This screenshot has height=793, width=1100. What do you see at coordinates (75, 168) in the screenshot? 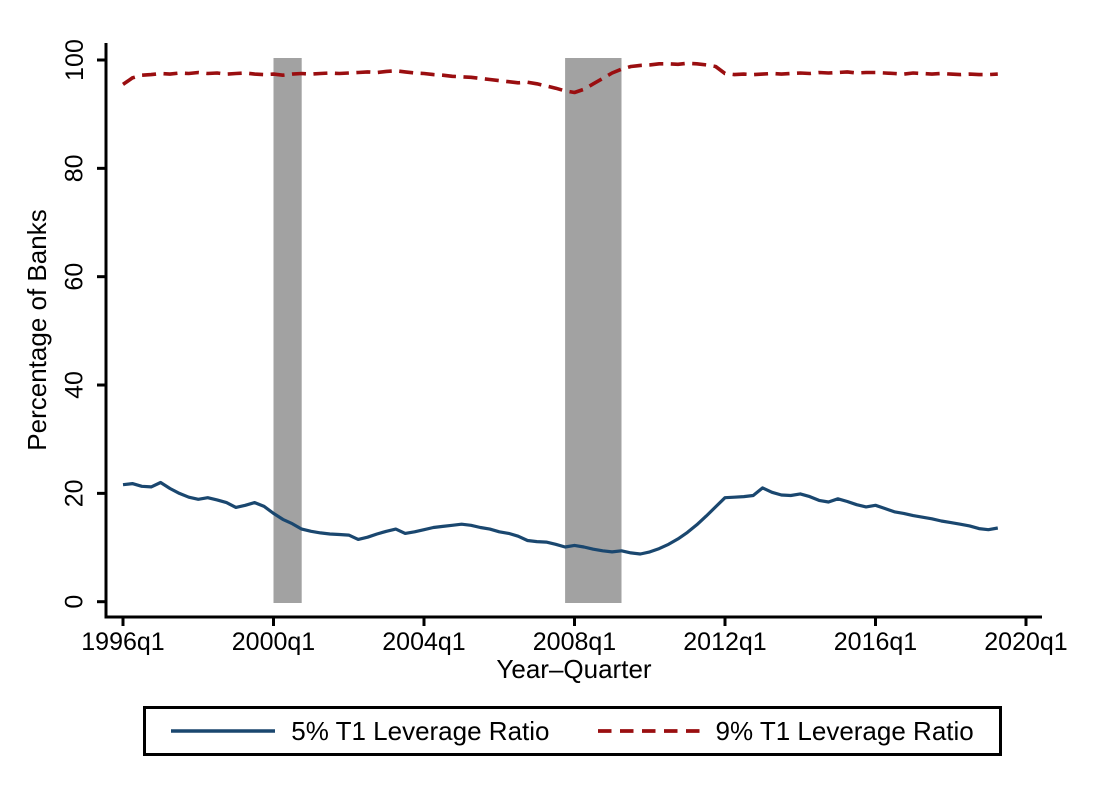
I see `y-tick-label: 80` at bounding box center [75, 168].